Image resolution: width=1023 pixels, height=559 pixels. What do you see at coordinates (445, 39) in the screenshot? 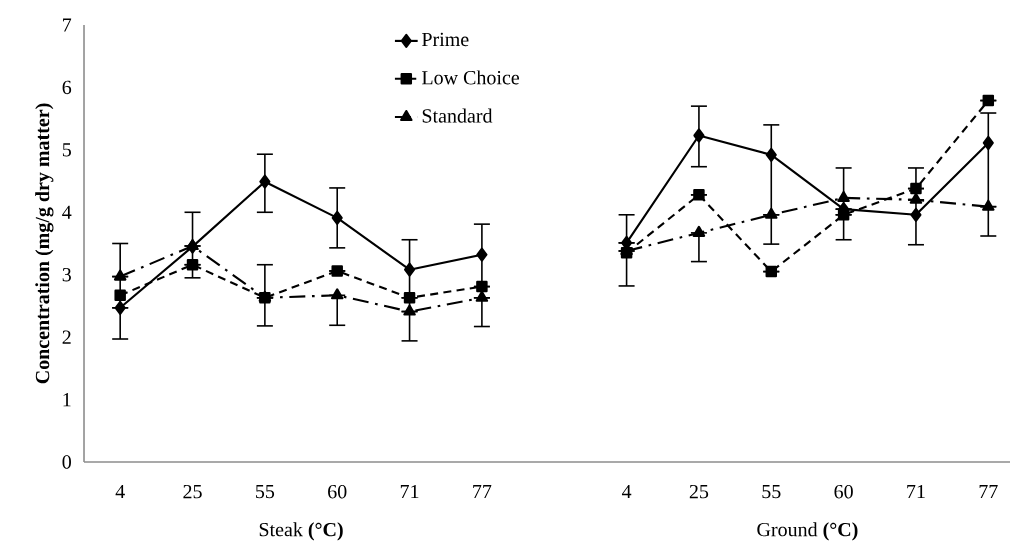
I see `legend-label: Prime` at bounding box center [445, 39].